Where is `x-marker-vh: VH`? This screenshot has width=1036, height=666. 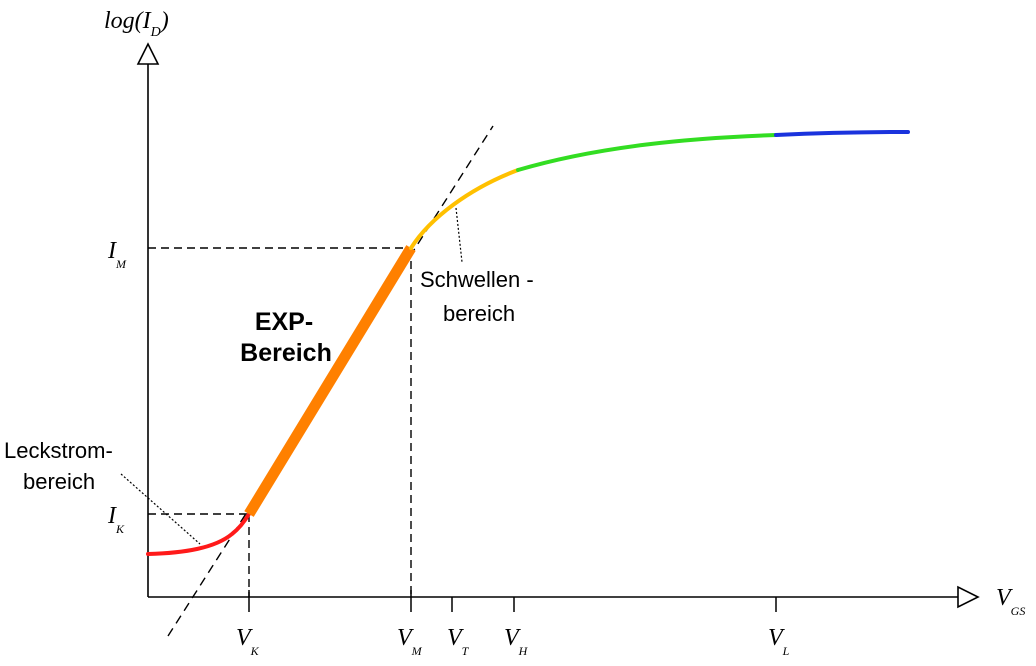 x-marker-vh: VH is located at coordinates (516, 641).